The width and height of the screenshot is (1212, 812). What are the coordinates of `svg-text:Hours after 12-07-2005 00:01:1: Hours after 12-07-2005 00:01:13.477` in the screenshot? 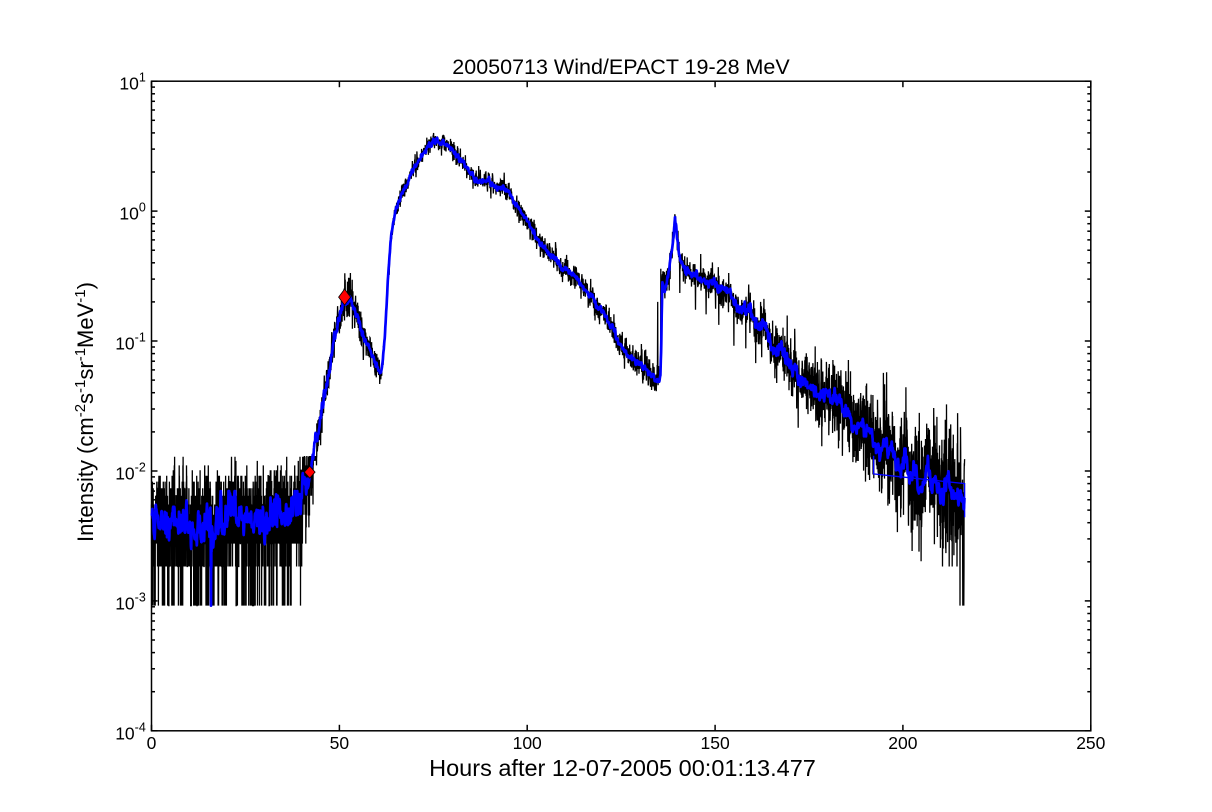 It's located at (622, 768).